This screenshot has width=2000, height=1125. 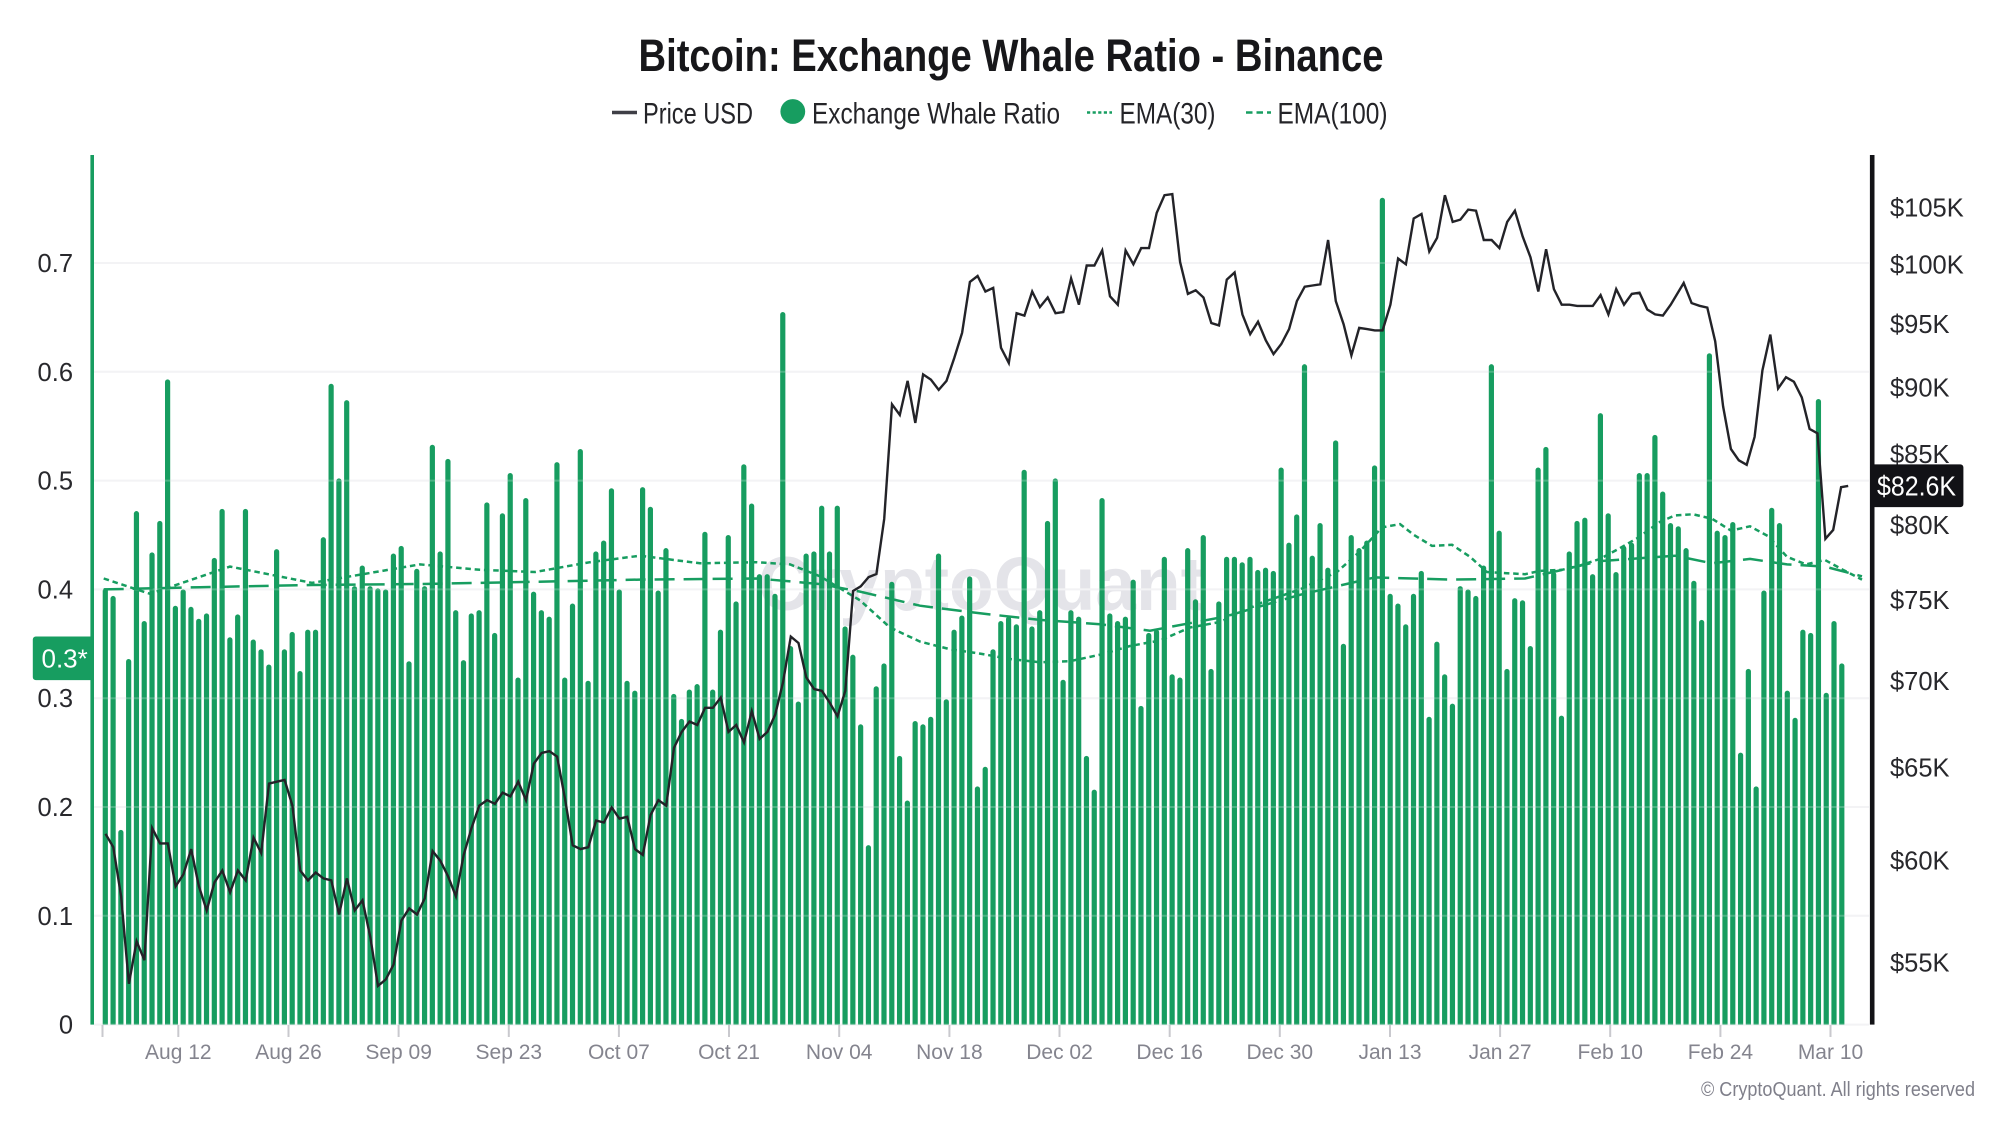 What do you see at coordinates (1920, 526) in the screenshot?
I see `svg-text: $80K` at bounding box center [1920, 526].